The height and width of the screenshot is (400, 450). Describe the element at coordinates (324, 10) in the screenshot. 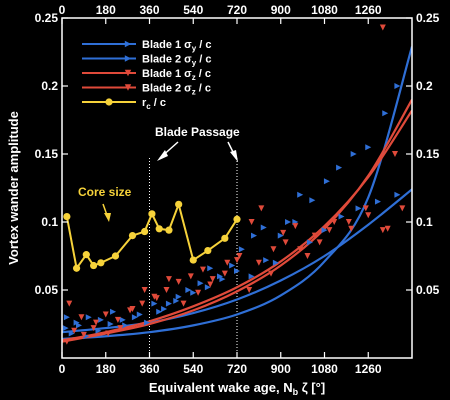

I see `x-tick-label-top: 1080` at that location.